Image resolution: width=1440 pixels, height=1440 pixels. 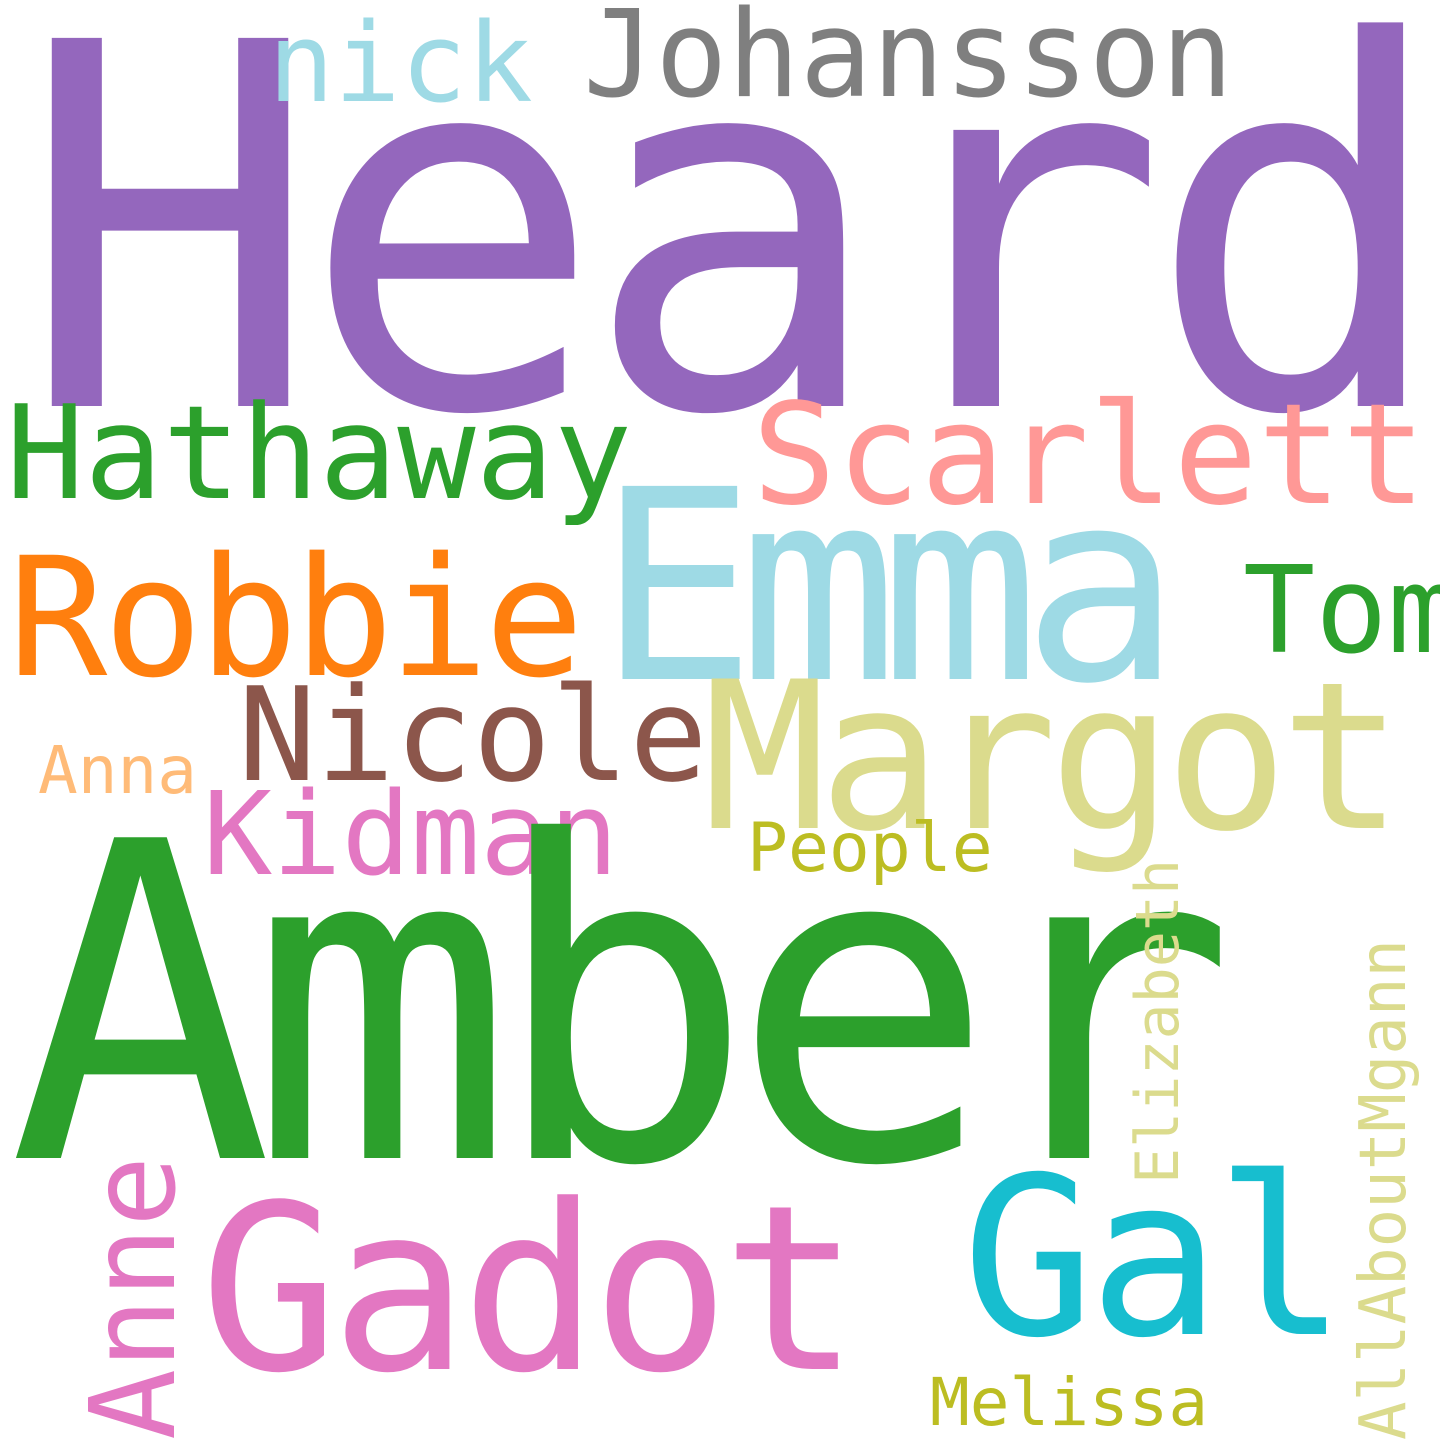 I want to click on word-nicole: Nicole, so click(x=473, y=735).